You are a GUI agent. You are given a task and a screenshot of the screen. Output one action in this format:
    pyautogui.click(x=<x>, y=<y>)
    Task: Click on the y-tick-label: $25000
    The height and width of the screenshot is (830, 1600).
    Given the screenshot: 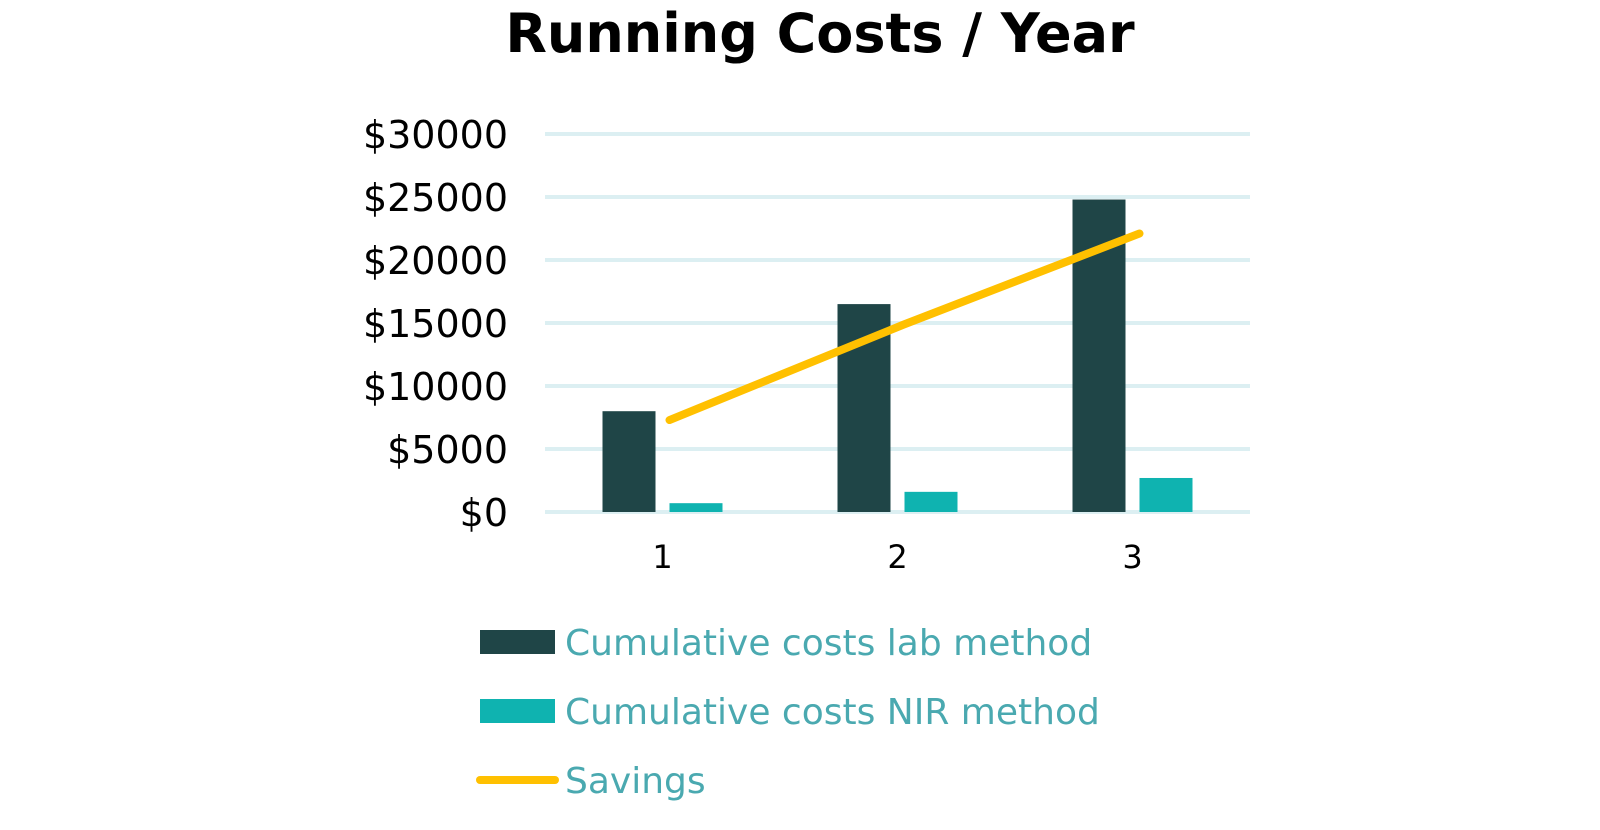 What is the action you would take?
    pyautogui.click(x=435, y=198)
    